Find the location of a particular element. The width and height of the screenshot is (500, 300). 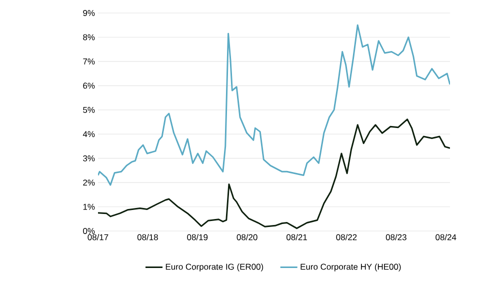

x-tick-label: 08/20 is located at coordinates (247, 237).